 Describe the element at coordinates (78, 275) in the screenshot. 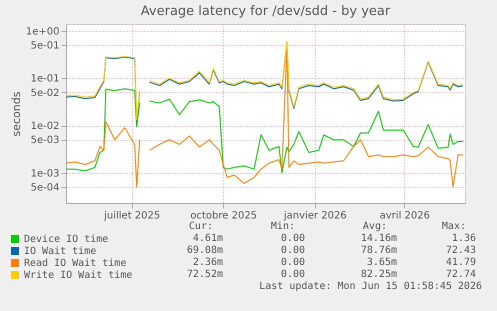

I see `legend-label: Write IO Wait time` at that location.